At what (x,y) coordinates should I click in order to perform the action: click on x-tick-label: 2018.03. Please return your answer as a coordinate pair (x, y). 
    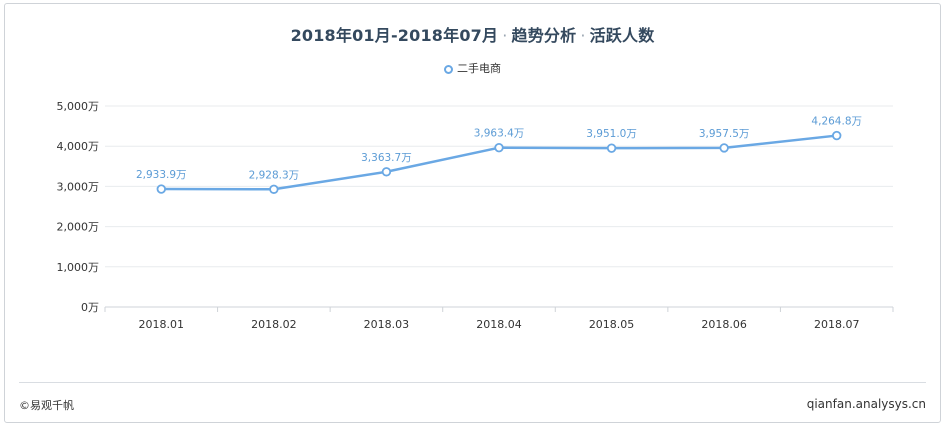
    Looking at the image, I should click on (387, 324).